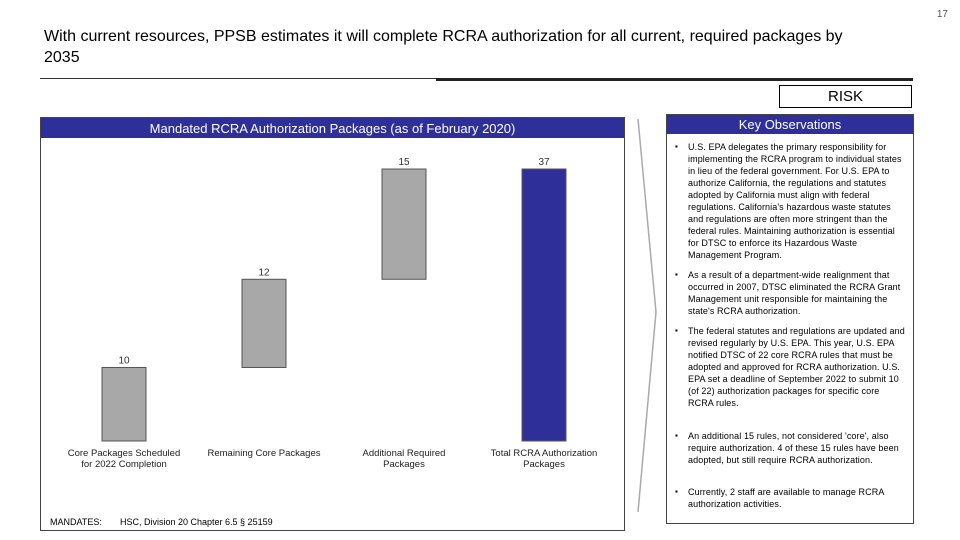  Describe the element at coordinates (544, 453) in the screenshot. I see `category-label: Total RCRA Authorization` at that location.